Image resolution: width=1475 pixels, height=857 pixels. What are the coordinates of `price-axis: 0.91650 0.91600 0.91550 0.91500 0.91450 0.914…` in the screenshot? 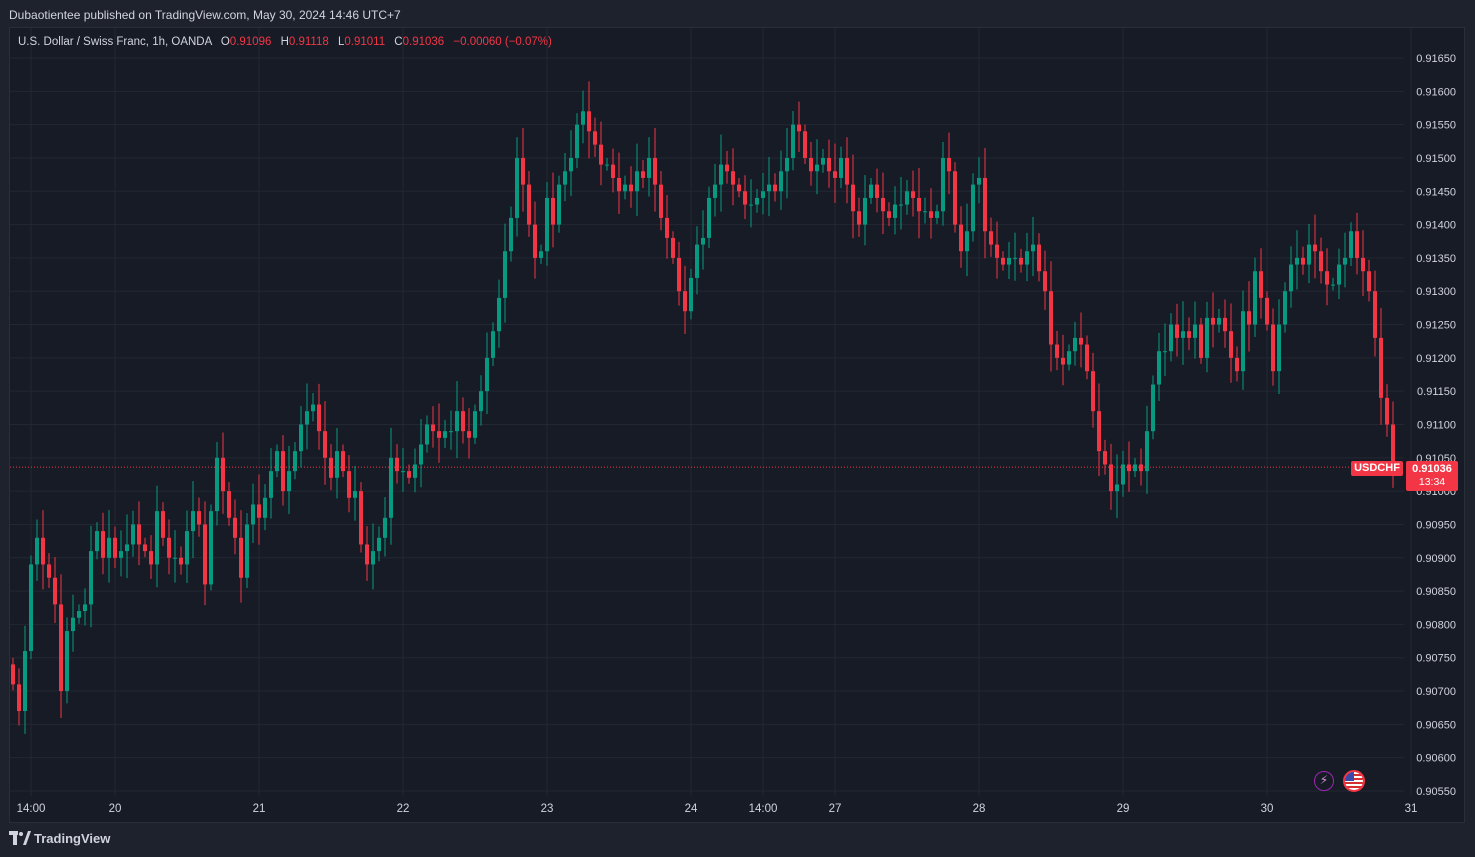 It's located at (1436, 425).